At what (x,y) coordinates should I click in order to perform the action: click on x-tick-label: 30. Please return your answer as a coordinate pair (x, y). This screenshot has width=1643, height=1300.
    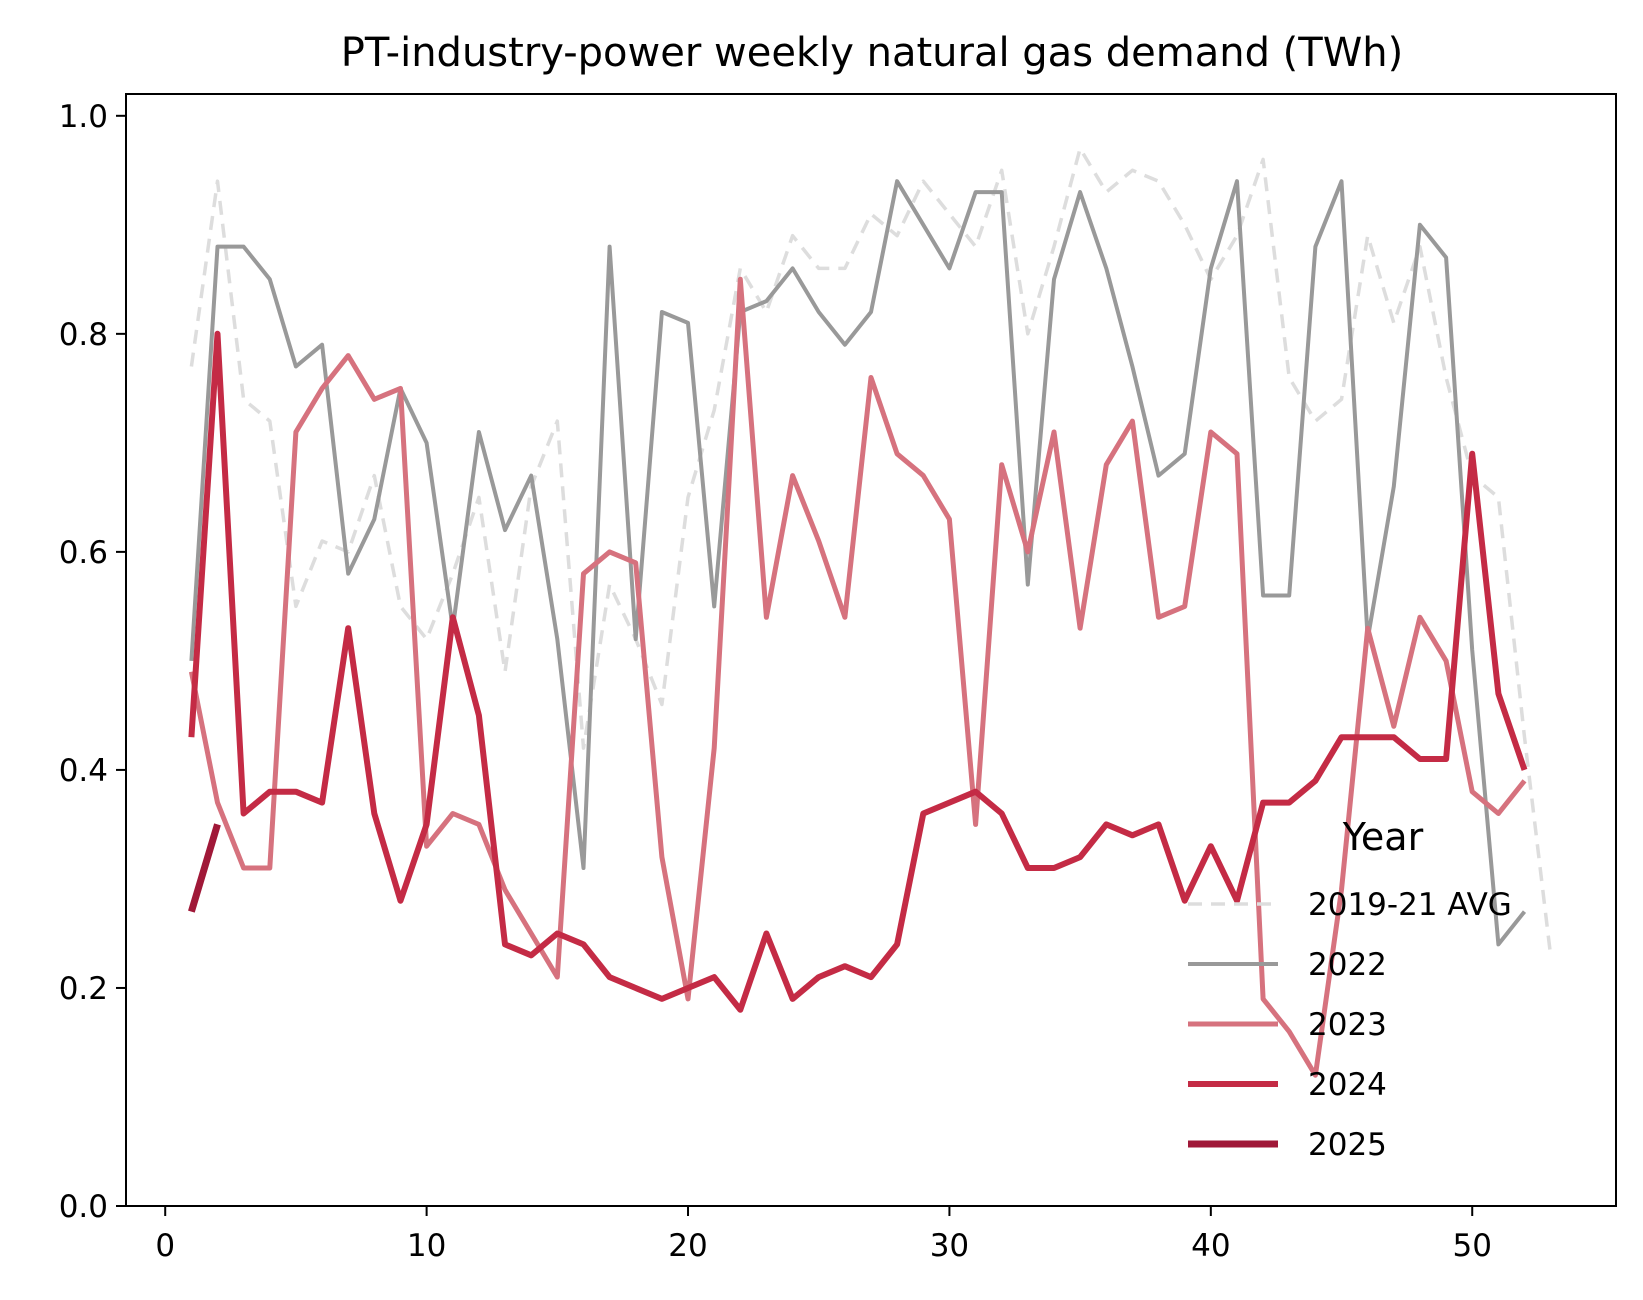
    Looking at the image, I should click on (949, 1246).